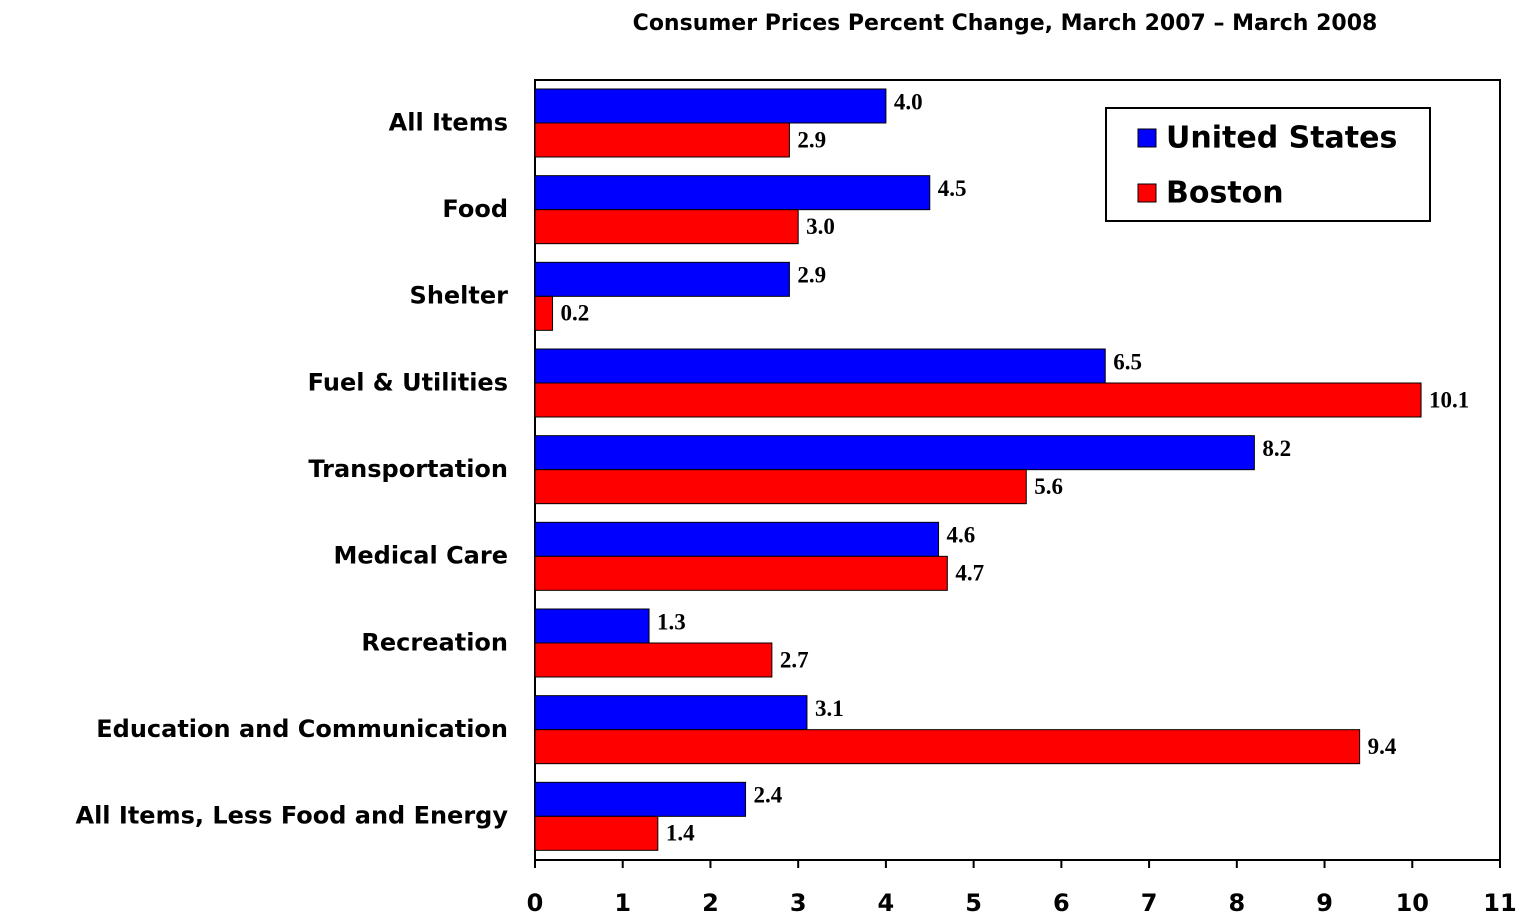 The image size is (1521, 917). Describe the element at coordinates (973, 903) in the screenshot. I see `x-tick-label: 5` at that location.